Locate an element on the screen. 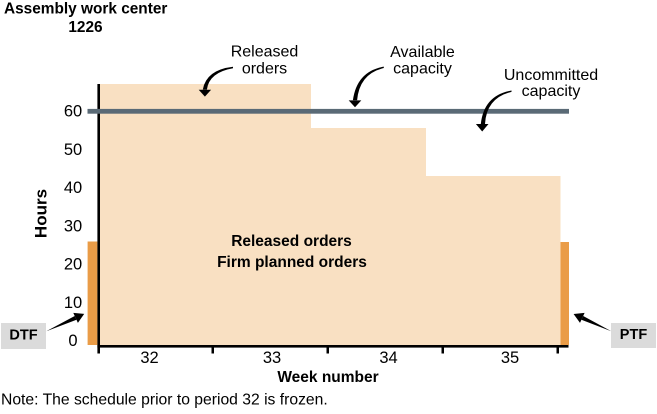 The height and width of the screenshot is (414, 657). svg-text: Assembly work center is located at coordinates (85, 9).